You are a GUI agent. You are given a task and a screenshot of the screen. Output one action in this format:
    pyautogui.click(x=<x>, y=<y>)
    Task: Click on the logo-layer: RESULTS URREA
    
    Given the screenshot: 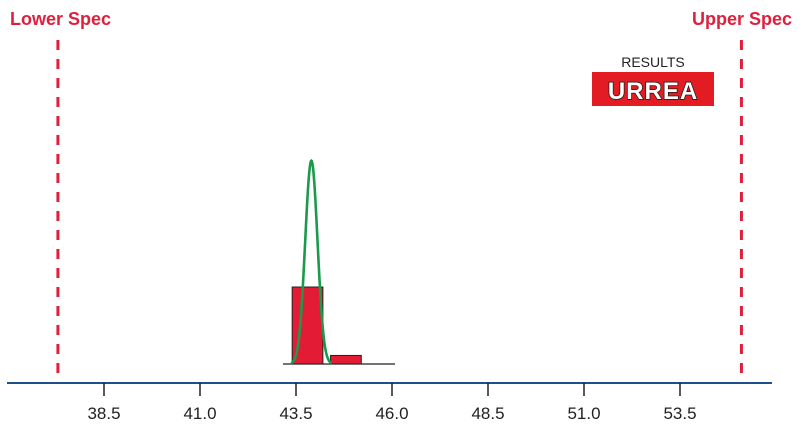 What is the action you would take?
    pyautogui.click(x=653, y=80)
    